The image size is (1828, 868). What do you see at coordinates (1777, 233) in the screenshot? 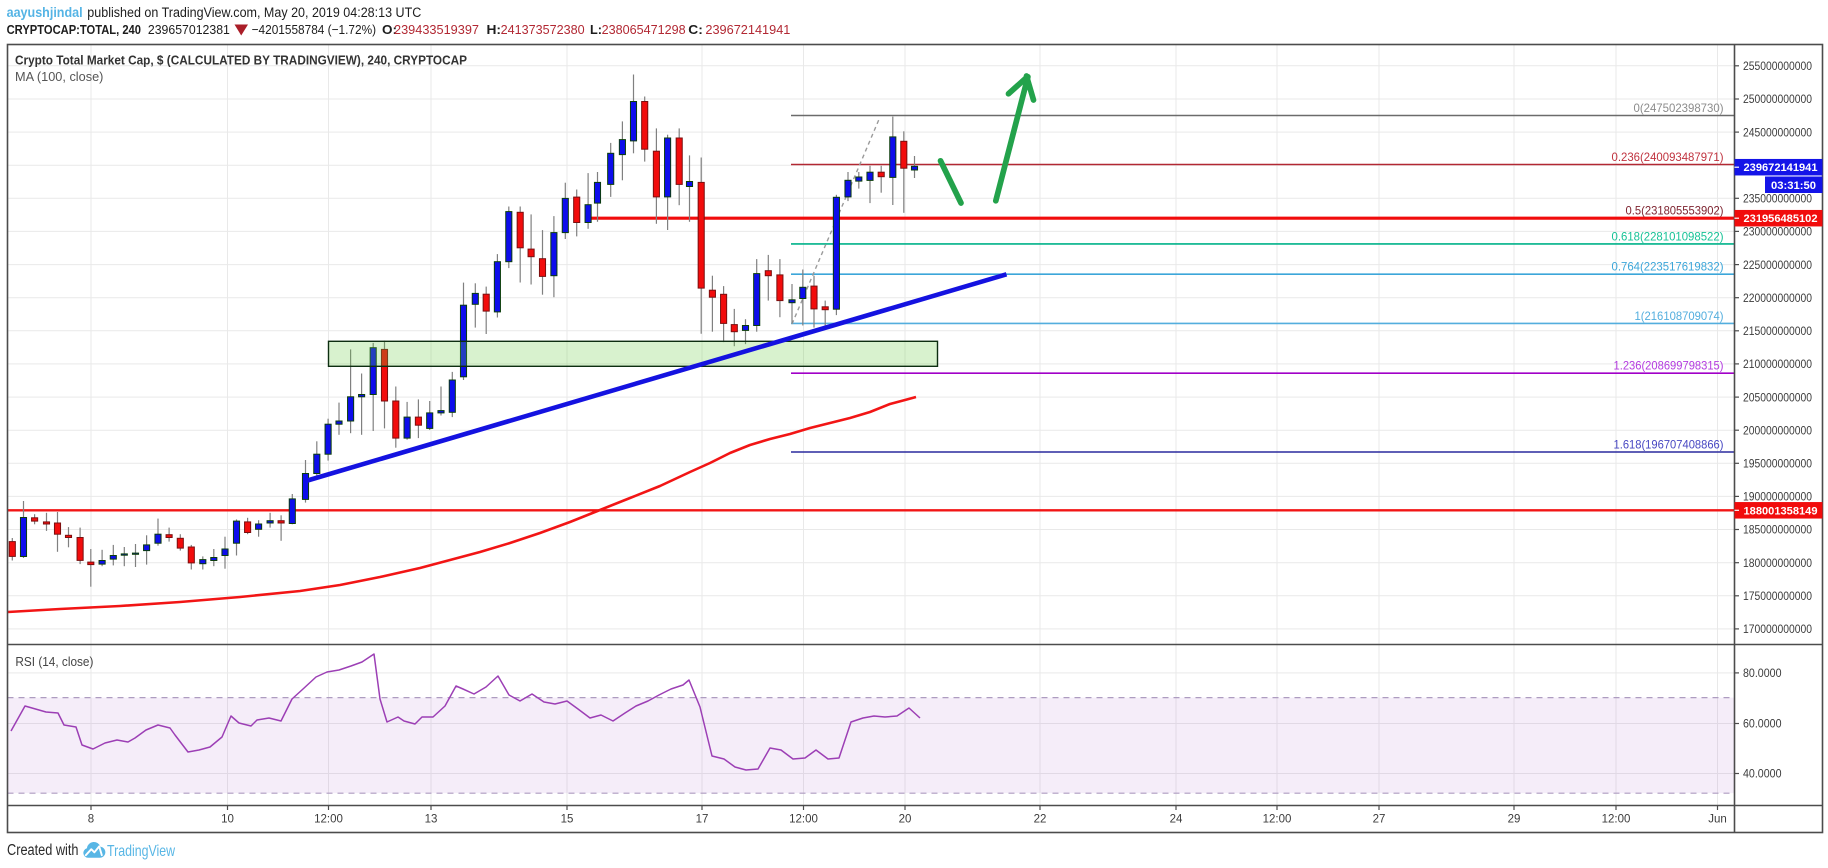
I see `svg-text: 230000000000` at bounding box center [1777, 233].